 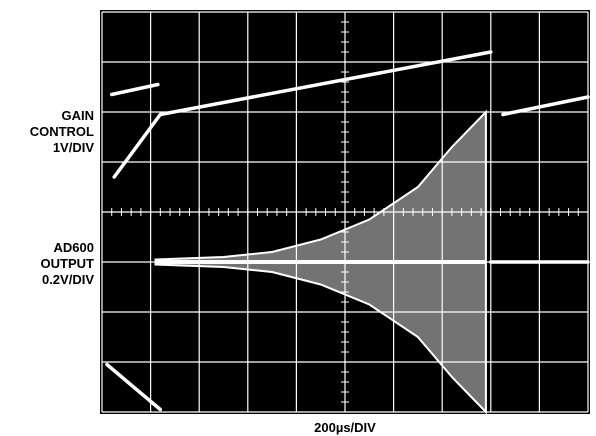 I want to click on ad600-output-label: AD600 OUTPUT 0.2V/DIV, so click(x=67, y=264).